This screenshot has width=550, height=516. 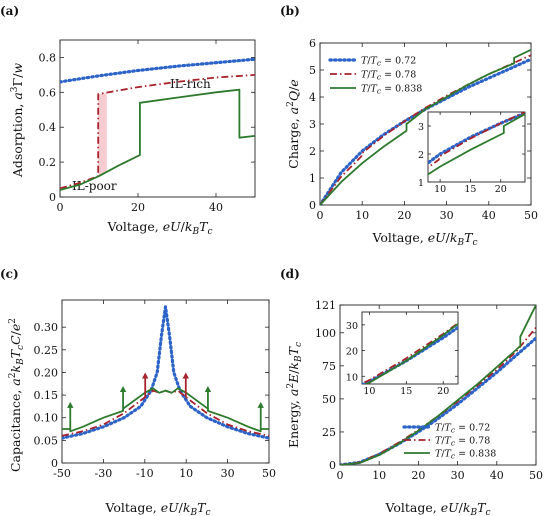 I want to click on panel-b-xtick-label: 10, so click(x=362, y=215).